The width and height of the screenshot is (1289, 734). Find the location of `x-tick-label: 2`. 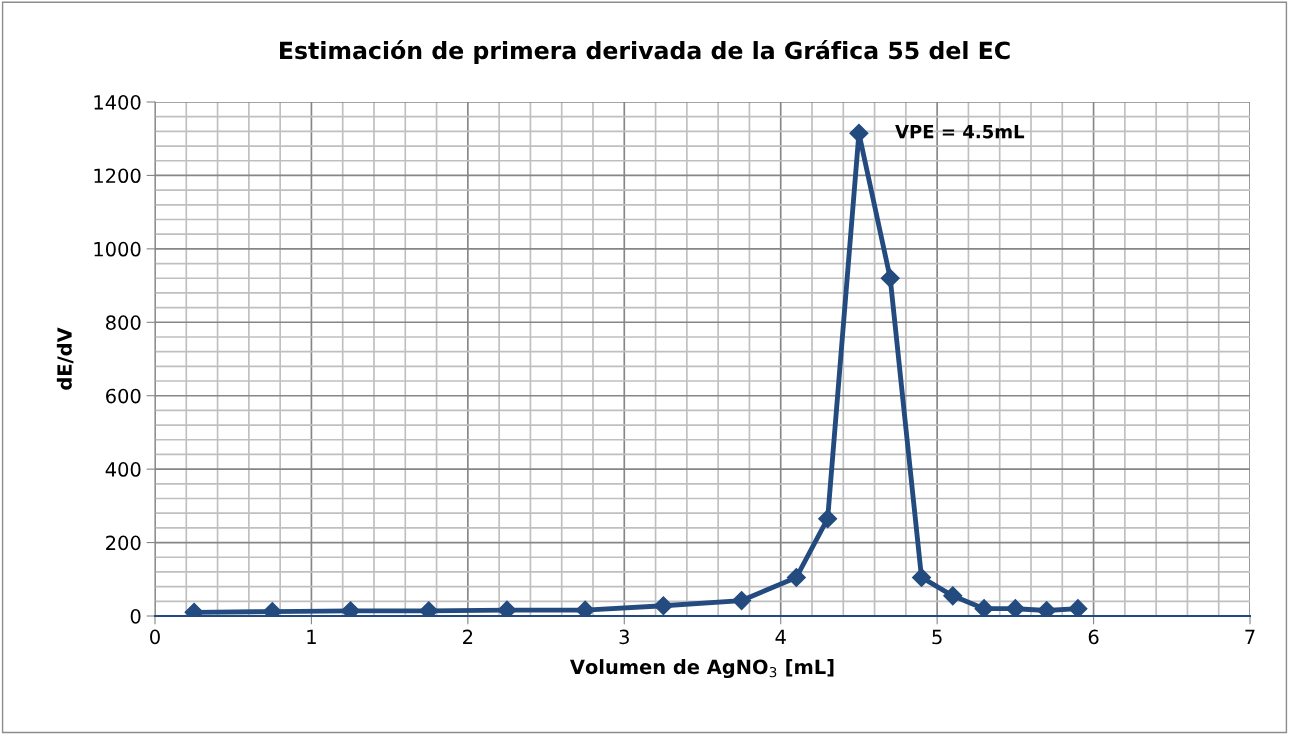

x-tick-label: 2 is located at coordinates (468, 636).